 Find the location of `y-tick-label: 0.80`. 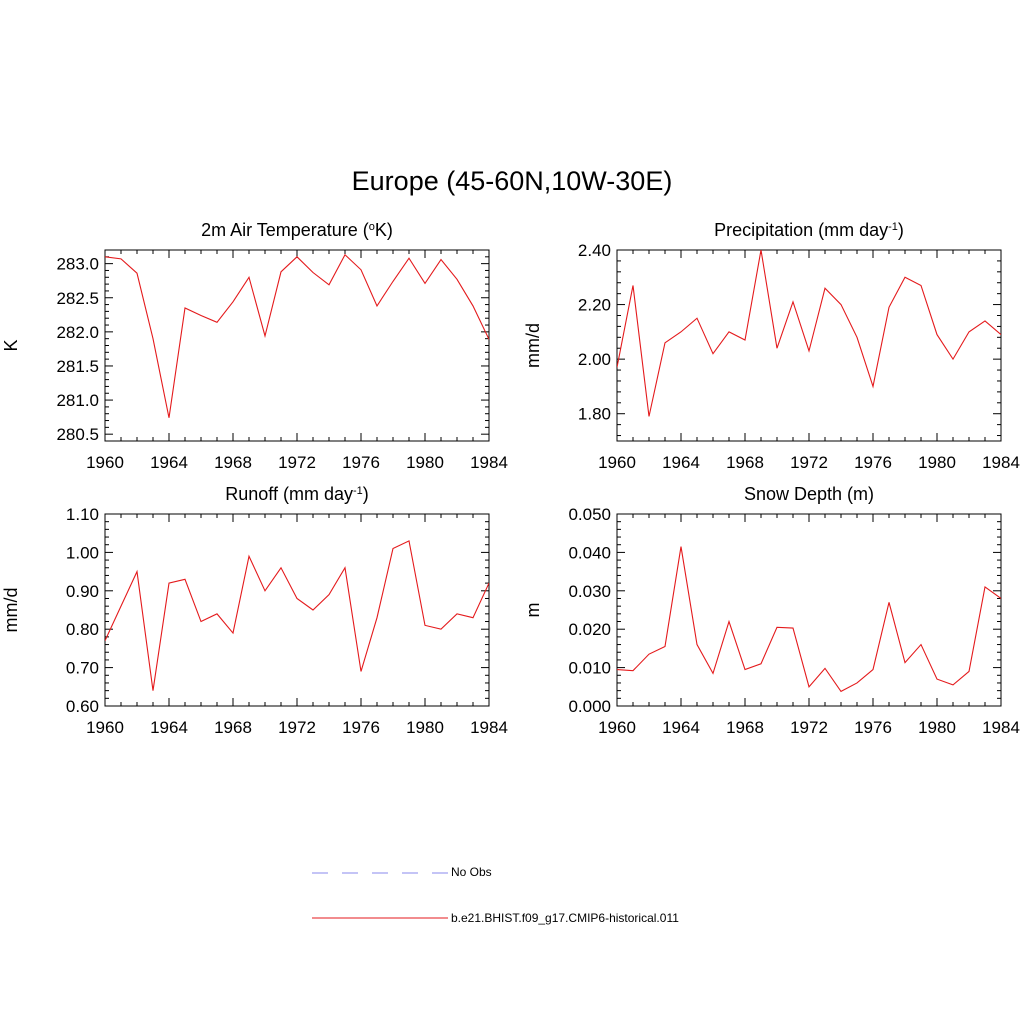

y-tick-label: 0.80 is located at coordinates (82, 629).